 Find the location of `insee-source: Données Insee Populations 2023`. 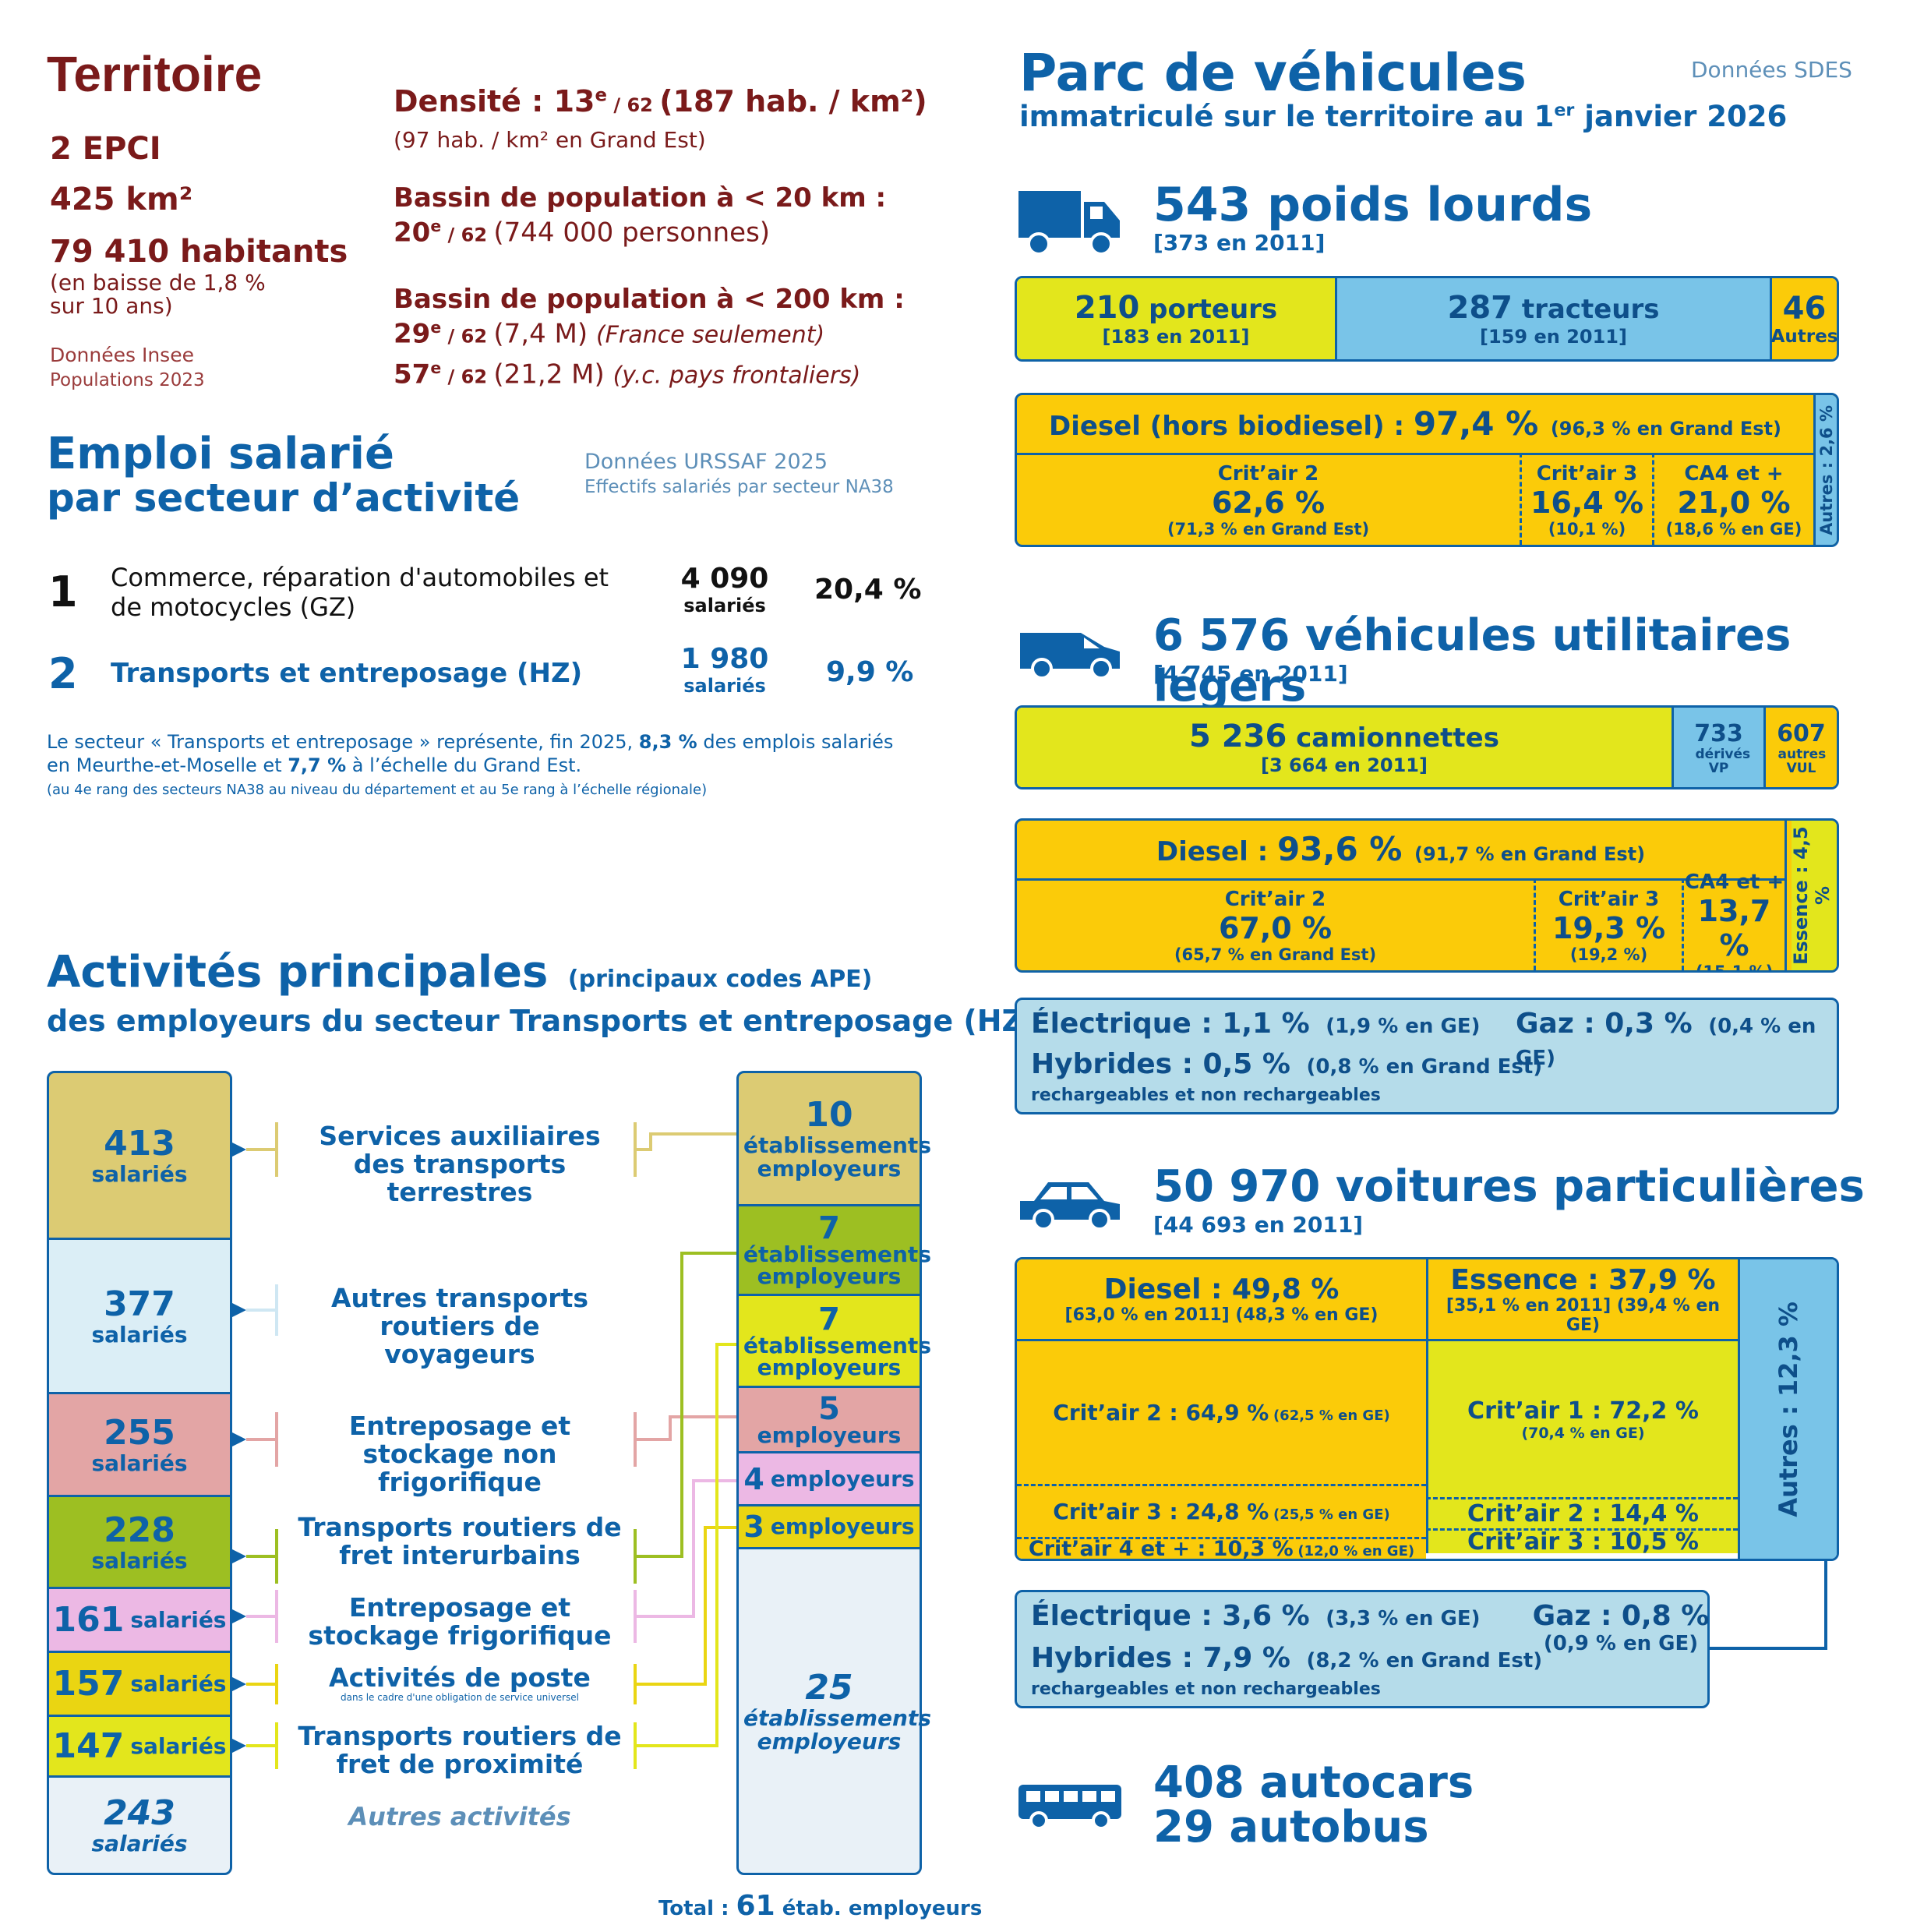

insee-source: Données Insee Populations 2023 is located at coordinates (128, 367).